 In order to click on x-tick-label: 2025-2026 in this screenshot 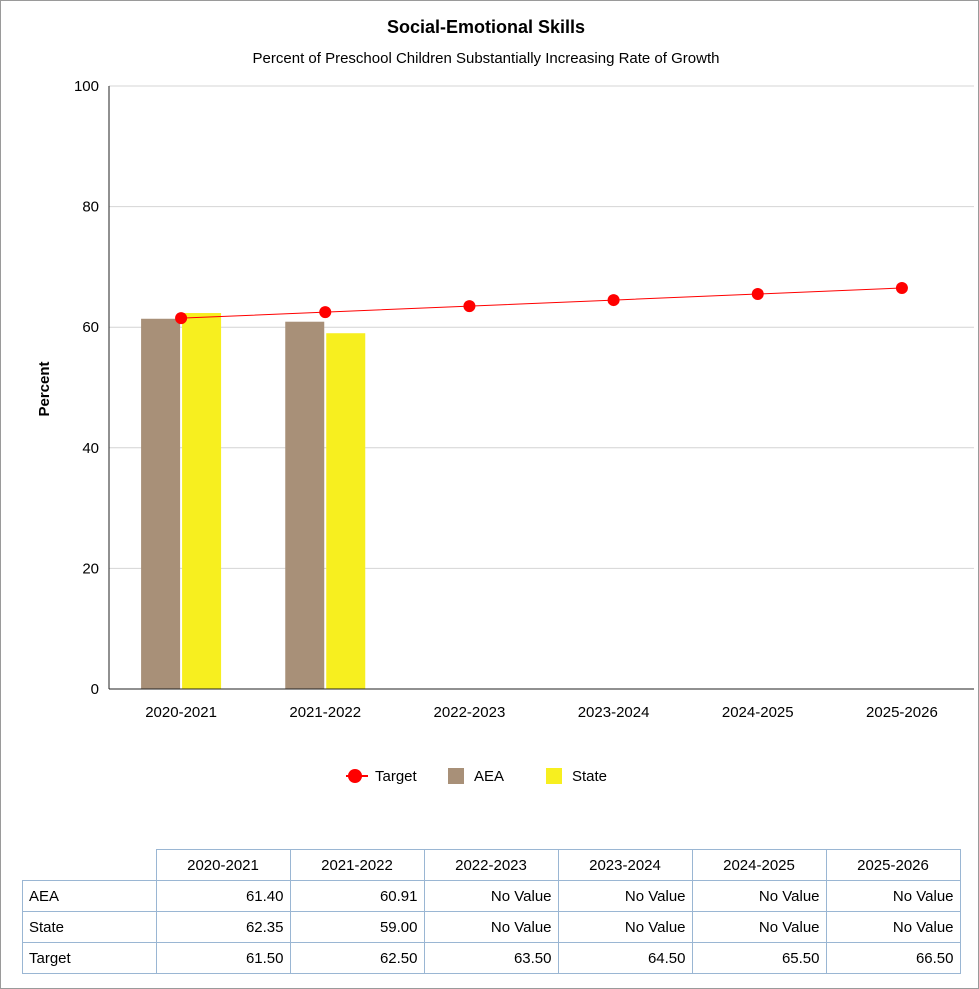, I will do `click(902, 712)`.